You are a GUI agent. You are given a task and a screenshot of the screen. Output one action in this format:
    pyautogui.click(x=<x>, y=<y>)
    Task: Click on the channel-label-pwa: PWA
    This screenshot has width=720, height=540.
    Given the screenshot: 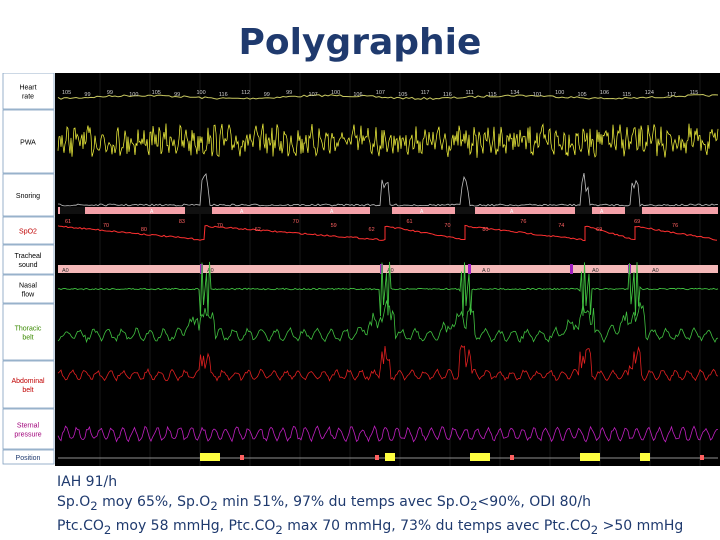 What is the action you would take?
    pyautogui.click(x=28, y=143)
    